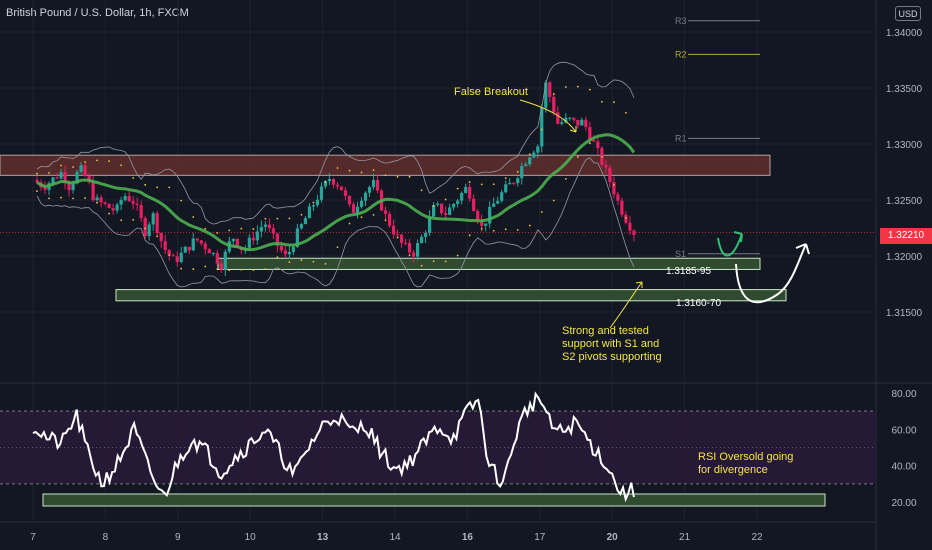 The width and height of the screenshot is (932, 550). Describe the element at coordinates (745, 457) in the screenshot. I see `rsi-note-line: RSI Oversold going` at that location.